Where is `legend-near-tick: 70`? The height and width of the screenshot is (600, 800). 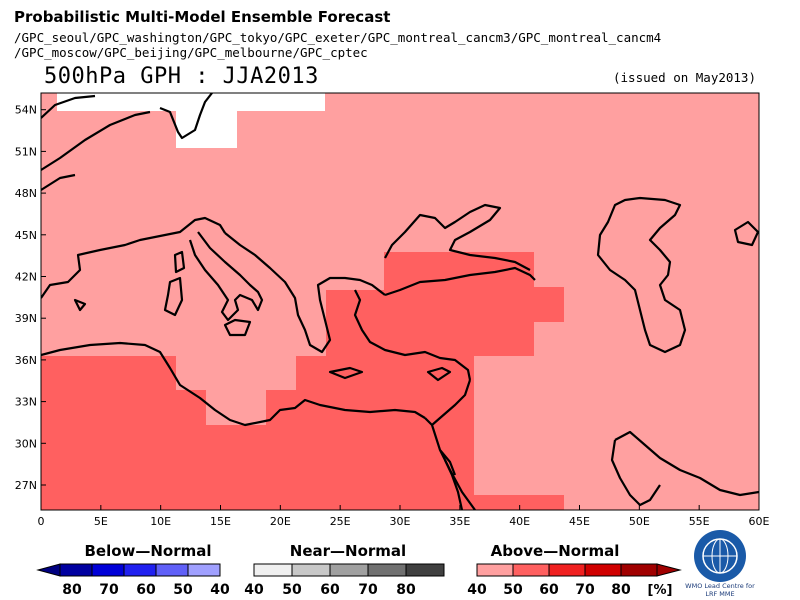
legend-near-tick: 70 is located at coordinates (368, 590).